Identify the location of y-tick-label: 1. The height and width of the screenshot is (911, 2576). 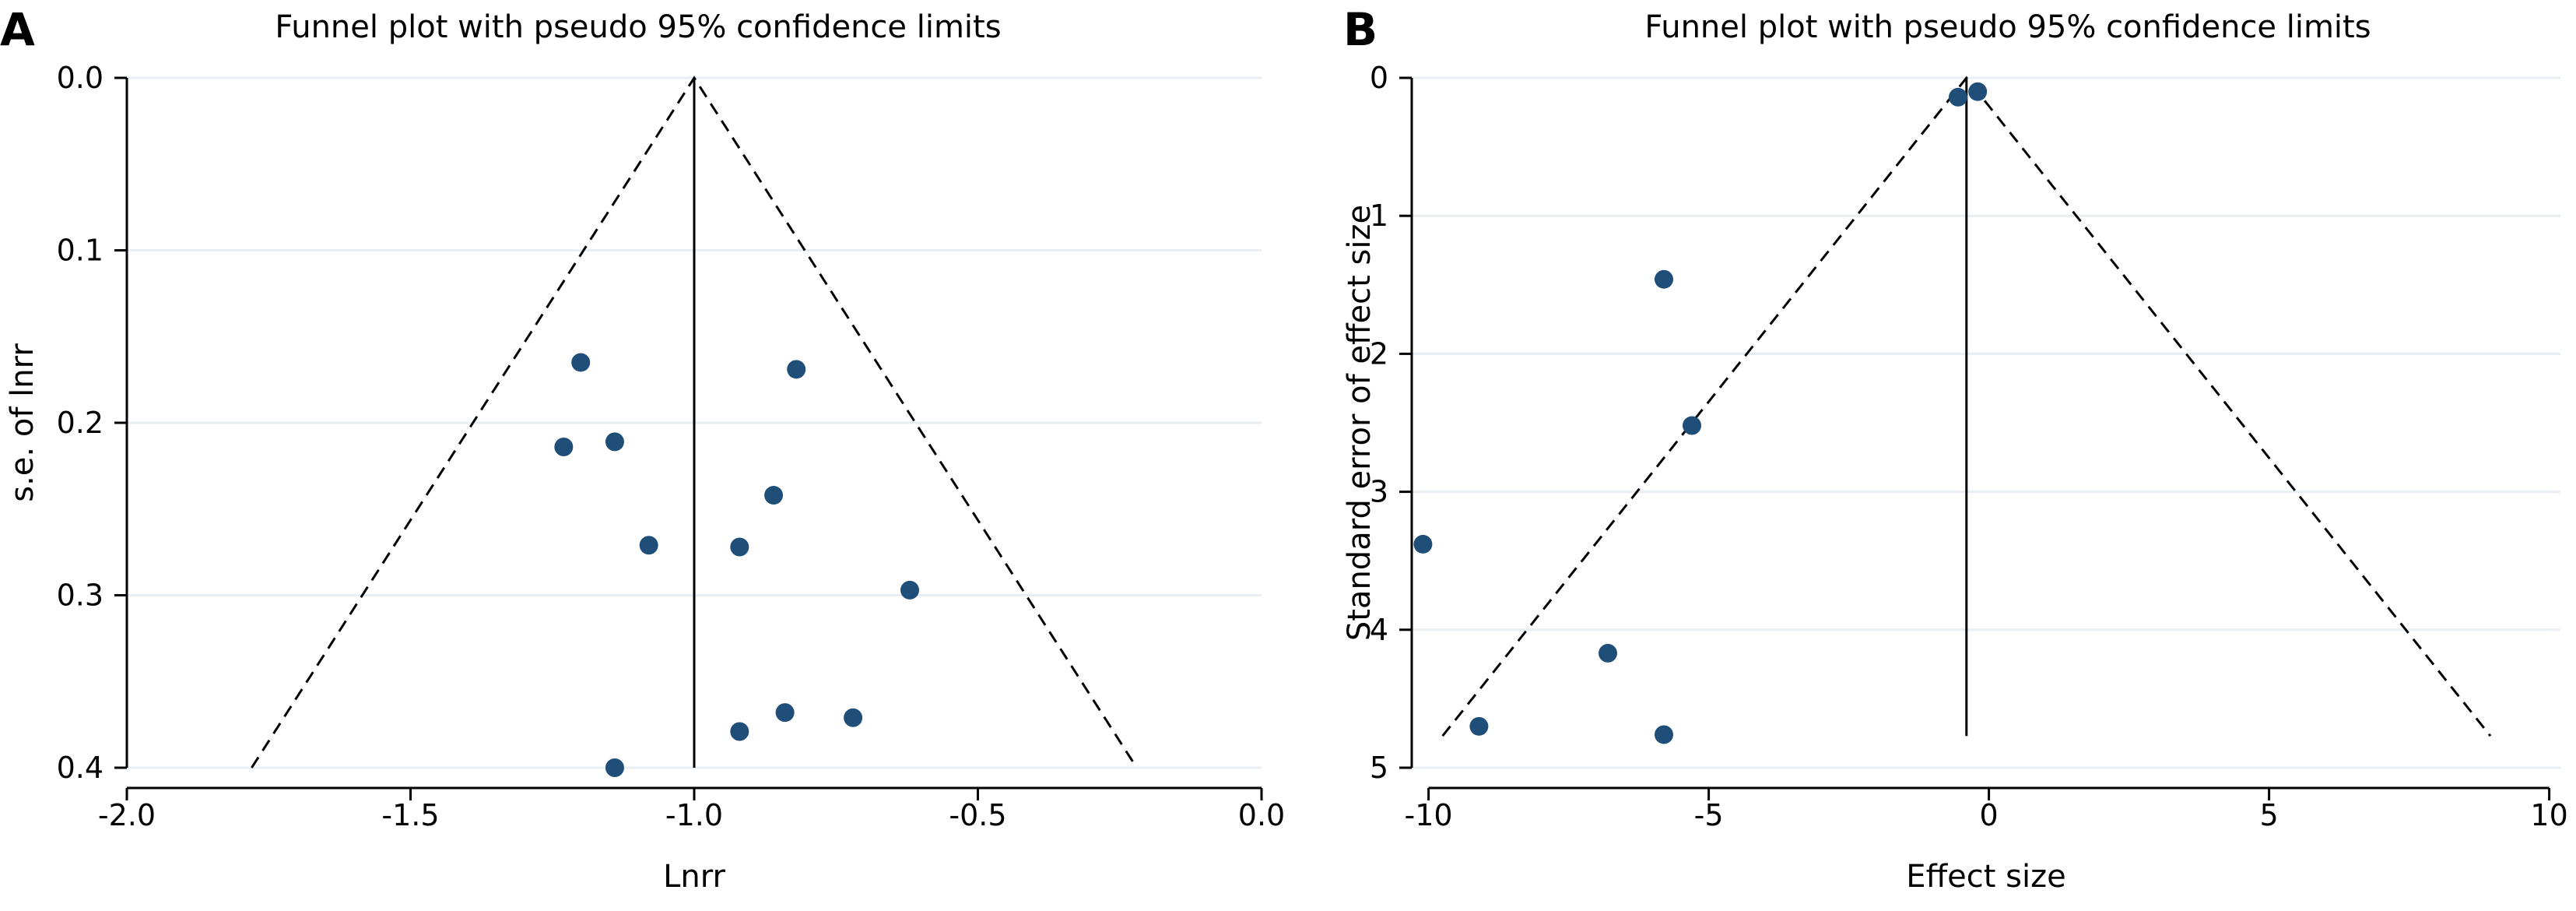
(1379, 216).